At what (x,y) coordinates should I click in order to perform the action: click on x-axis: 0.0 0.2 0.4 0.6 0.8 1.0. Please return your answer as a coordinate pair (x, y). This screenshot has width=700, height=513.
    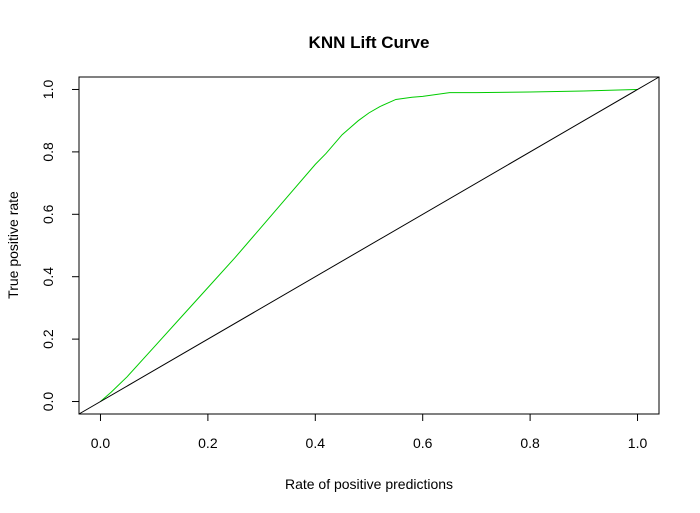
    Looking at the image, I should click on (369, 432).